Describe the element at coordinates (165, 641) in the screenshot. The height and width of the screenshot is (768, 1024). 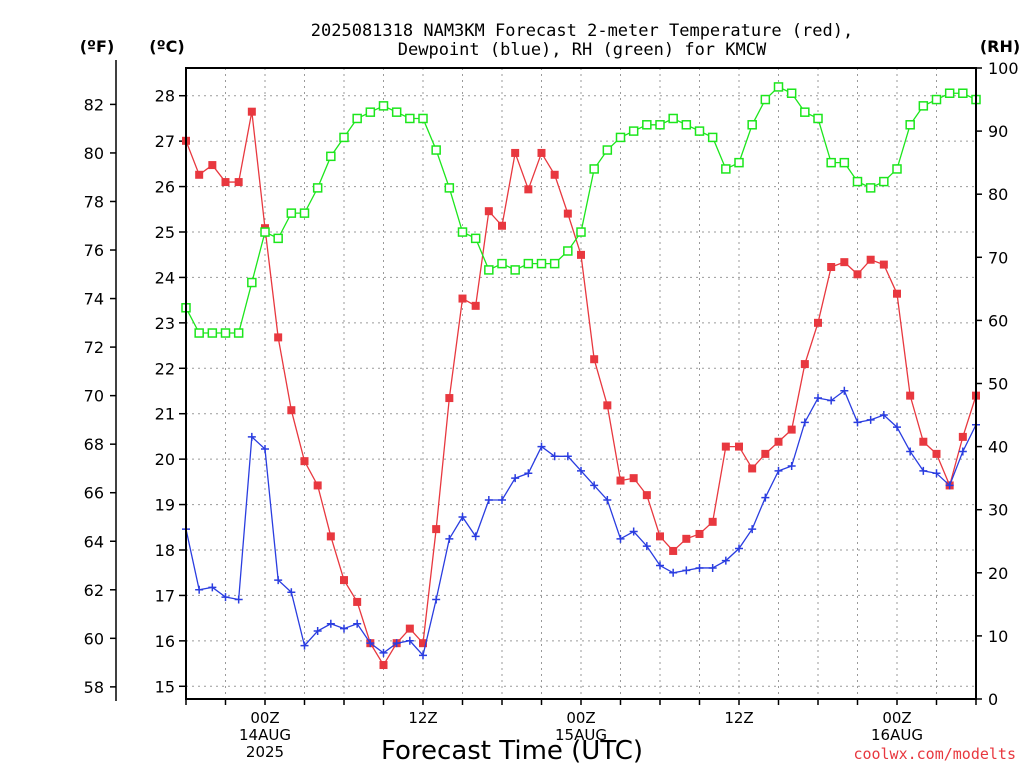
I see `celsius-tick-label: 16` at that location.